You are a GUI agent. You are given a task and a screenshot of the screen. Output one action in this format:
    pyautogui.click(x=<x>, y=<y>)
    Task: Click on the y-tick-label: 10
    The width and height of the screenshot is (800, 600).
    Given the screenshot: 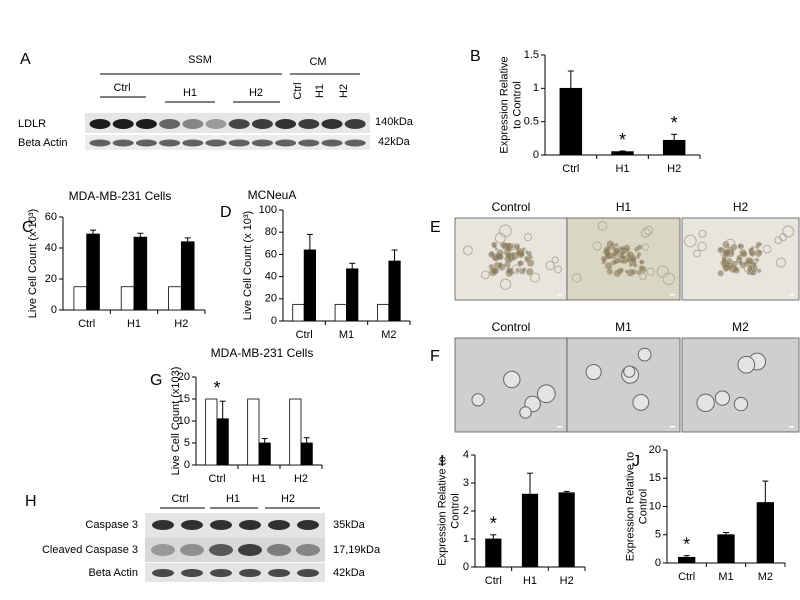 What is the action you would take?
    pyautogui.click(x=655, y=506)
    